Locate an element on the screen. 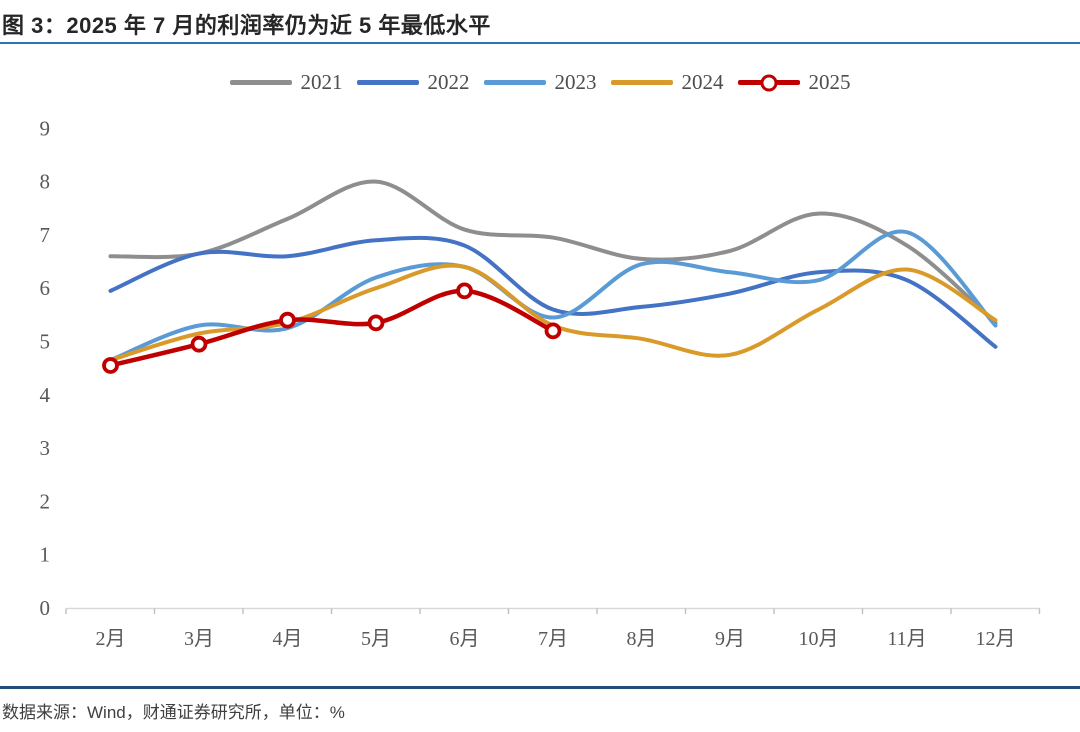 Image resolution: width=1080 pixels, height=732 pixels. footer-divider is located at coordinates (540, 687).